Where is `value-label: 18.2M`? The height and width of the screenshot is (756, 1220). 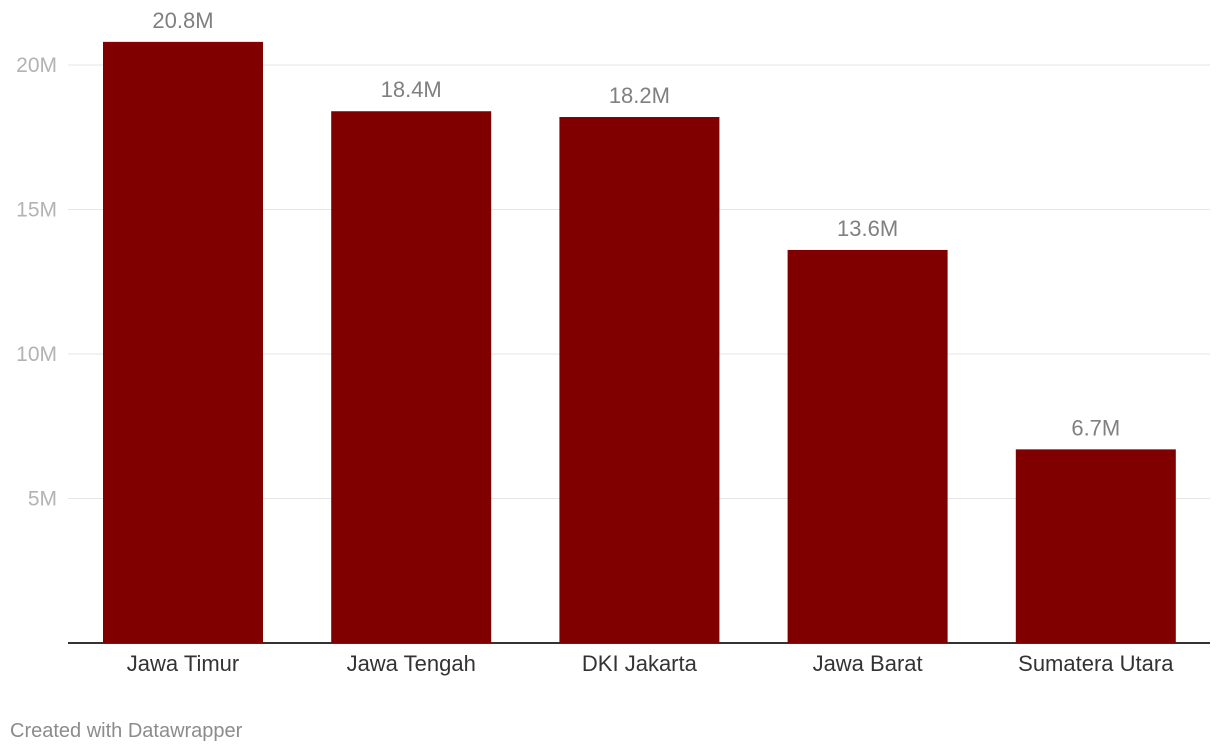 value-label: 18.2M is located at coordinates (639, 95).